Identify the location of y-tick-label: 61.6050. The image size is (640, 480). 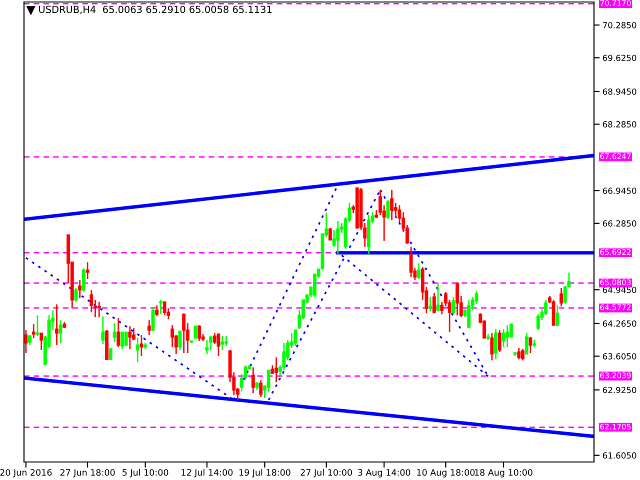
(619, 455).